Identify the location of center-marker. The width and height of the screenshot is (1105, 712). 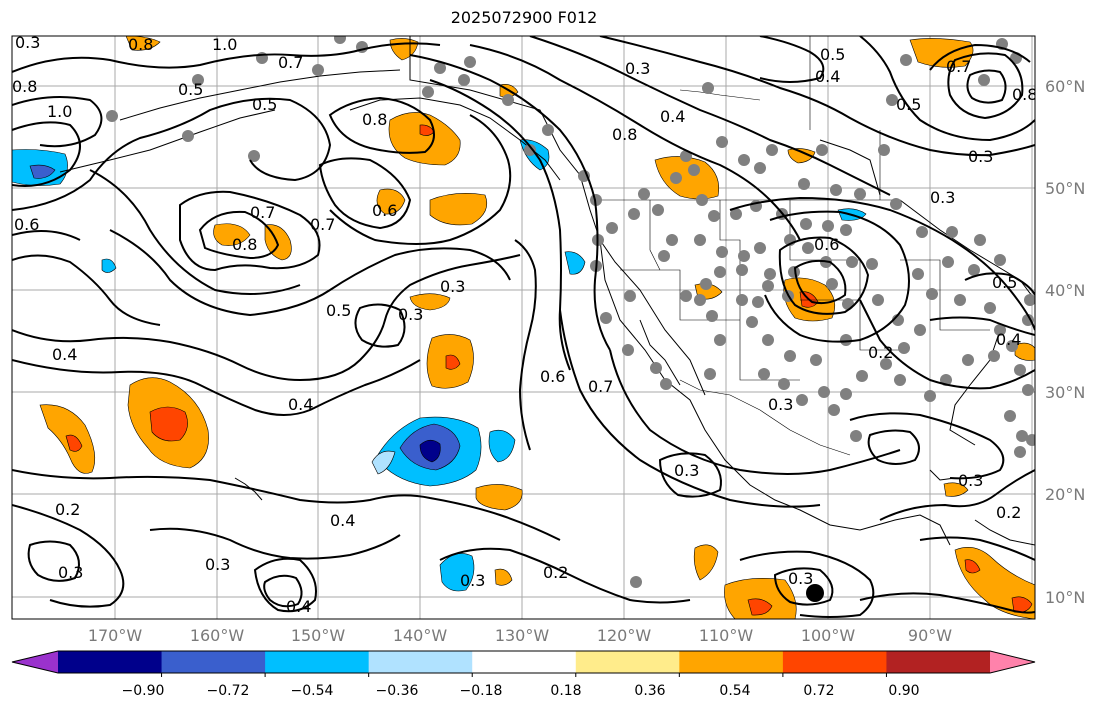
(815, 593).